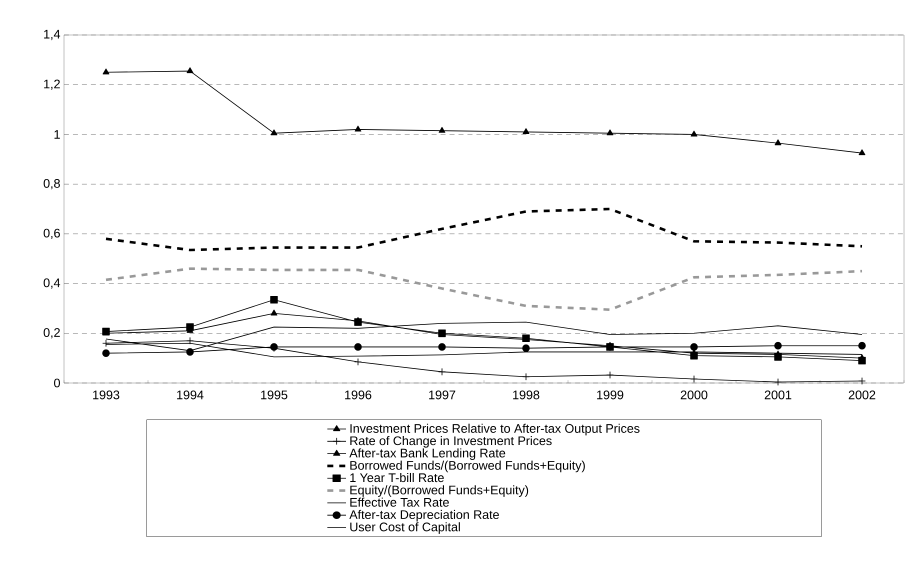  What do you see at coordinates (495, 430) in the screenshot?
I see `legend-label: Investment Prices Relative to After-tax Output Prices` at bounding box center [495, 430].